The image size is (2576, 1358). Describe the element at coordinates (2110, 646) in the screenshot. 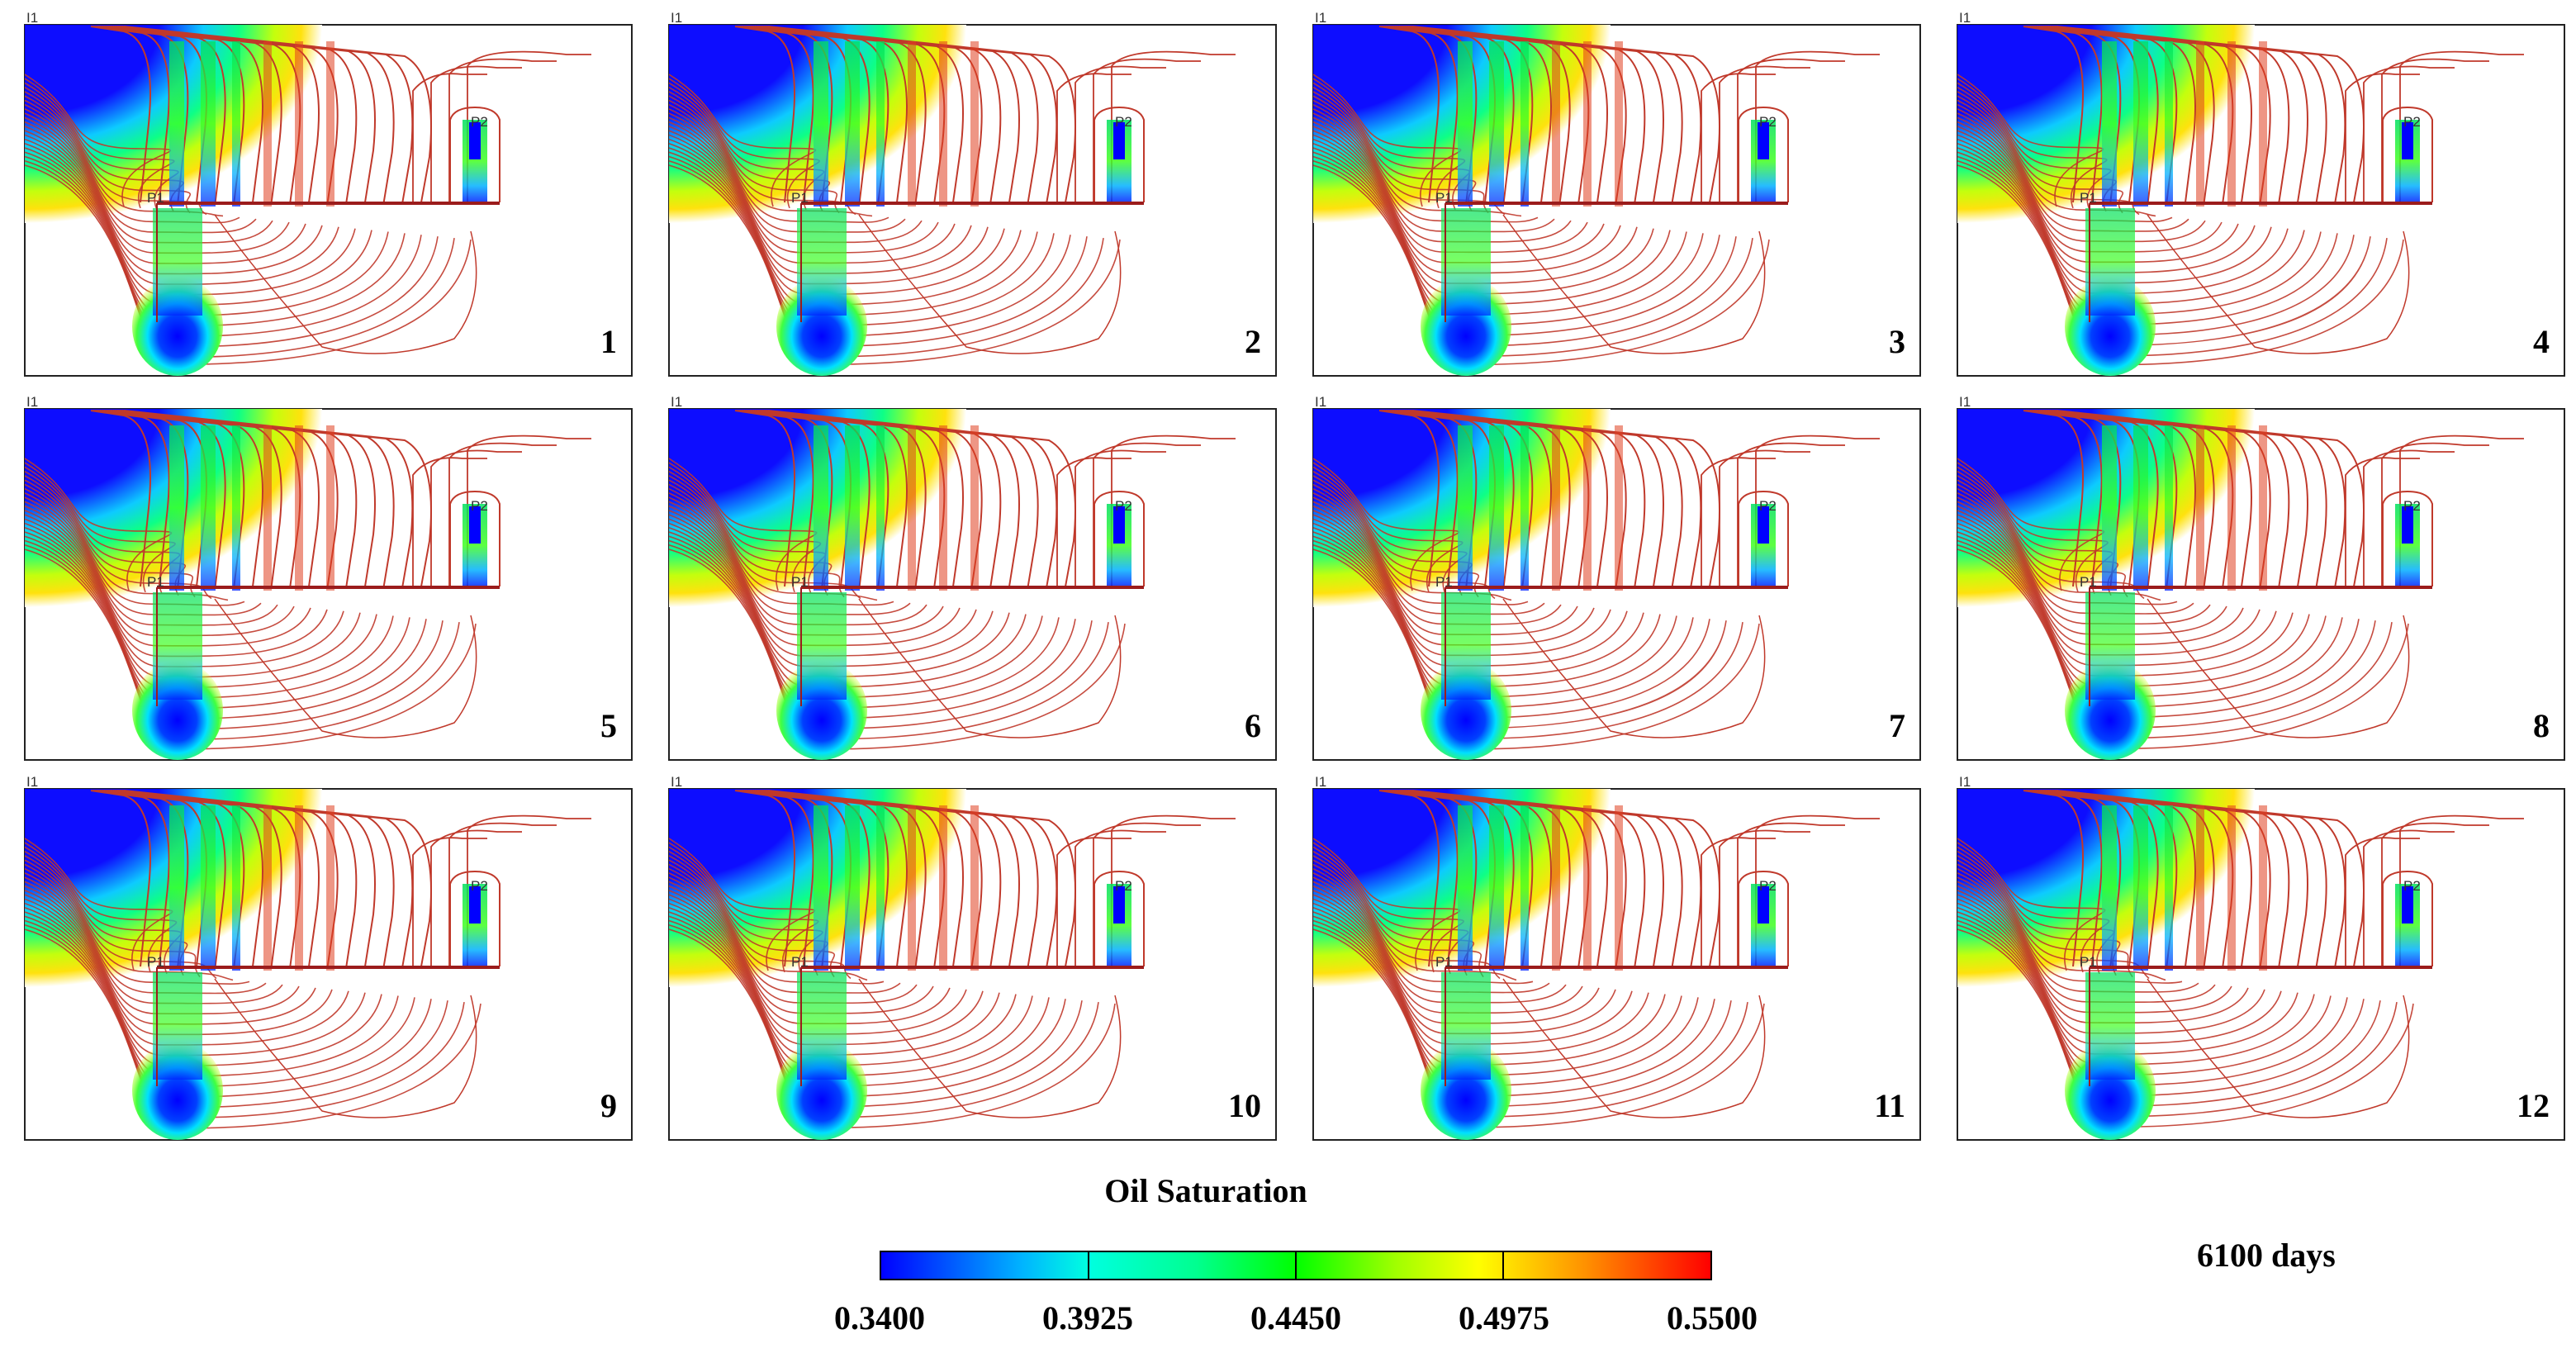

I see `producer-saturation-band` at that location.